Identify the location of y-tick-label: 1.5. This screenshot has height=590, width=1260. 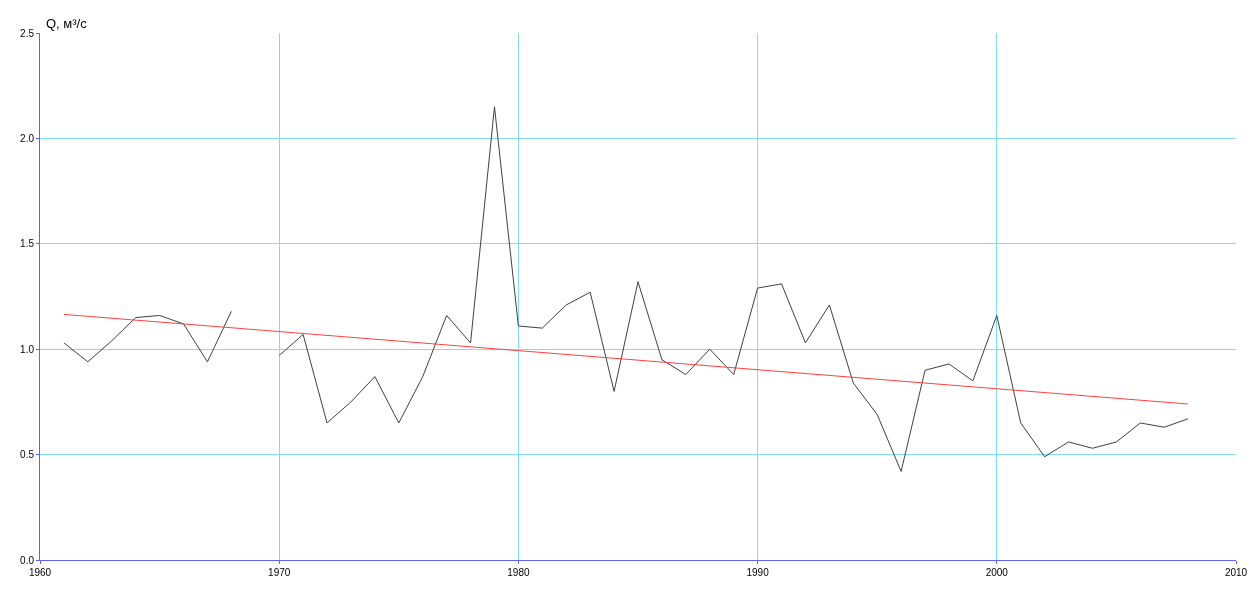
(27, 244).